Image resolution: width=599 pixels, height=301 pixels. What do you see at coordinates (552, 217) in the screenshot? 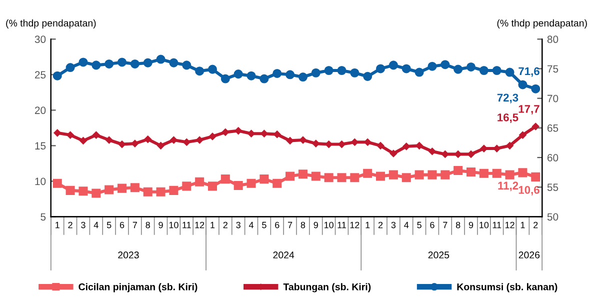
I see `y2-tick-label: 50` at bounding box center [552, 217].